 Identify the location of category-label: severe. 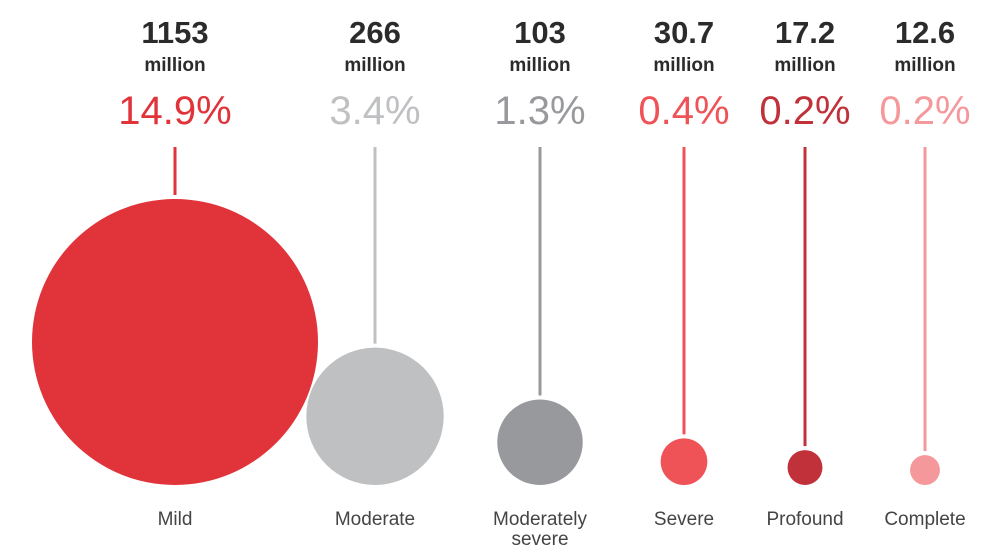
(539, 539).